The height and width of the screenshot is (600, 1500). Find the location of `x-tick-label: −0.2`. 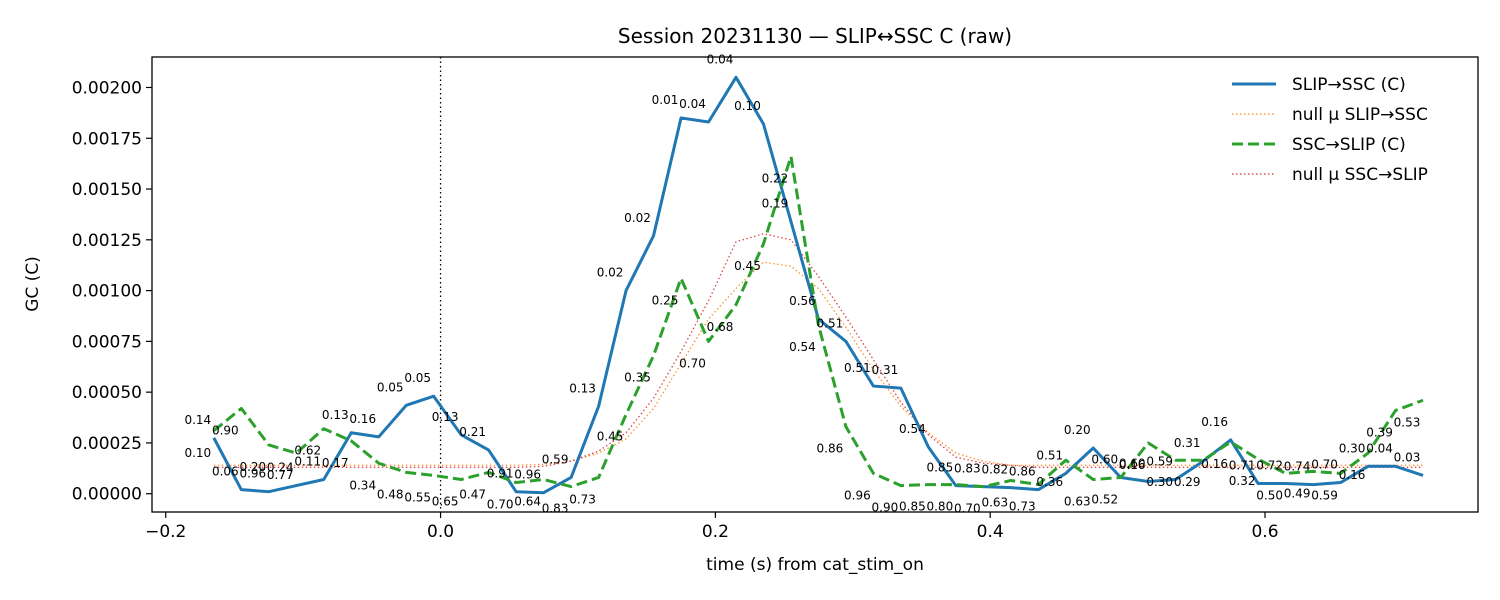

x-tick-label: −0.2 is located at coordinates (165, 532).